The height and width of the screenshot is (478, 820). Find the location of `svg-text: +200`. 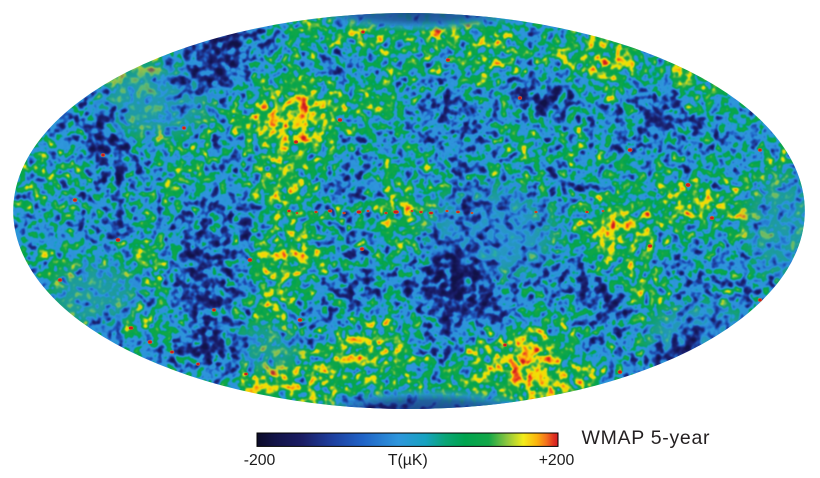

svg-text: +200 is located at coordinates (557, 460).